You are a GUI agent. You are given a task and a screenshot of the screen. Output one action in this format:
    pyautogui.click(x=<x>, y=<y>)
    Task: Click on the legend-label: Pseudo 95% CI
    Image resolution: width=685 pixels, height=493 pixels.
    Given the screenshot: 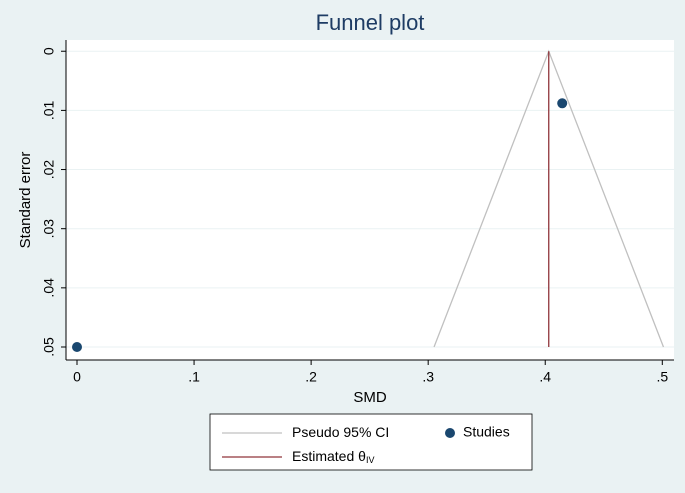 What is the action you would take?
    pyautogui.click(x=340, y=432)
    